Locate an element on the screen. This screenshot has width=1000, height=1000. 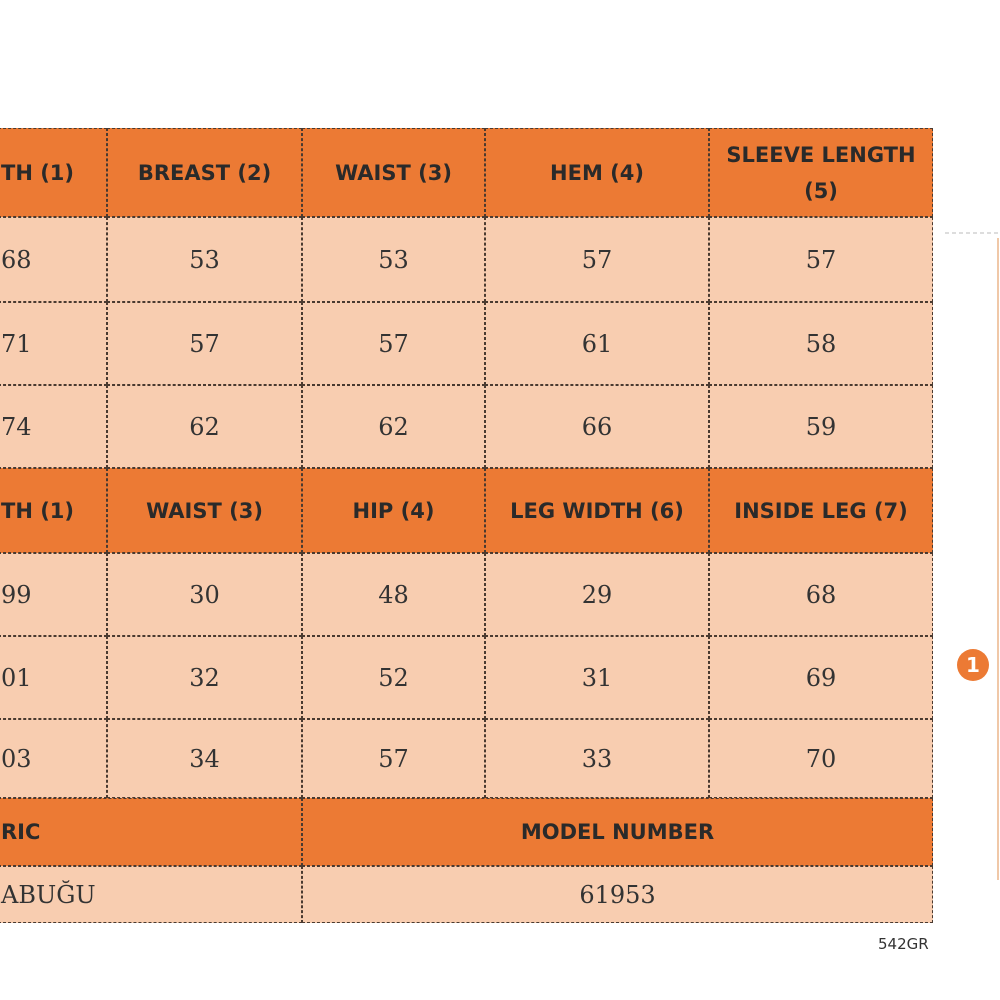
table-cell: 31 is located at coordinates (597, 677).